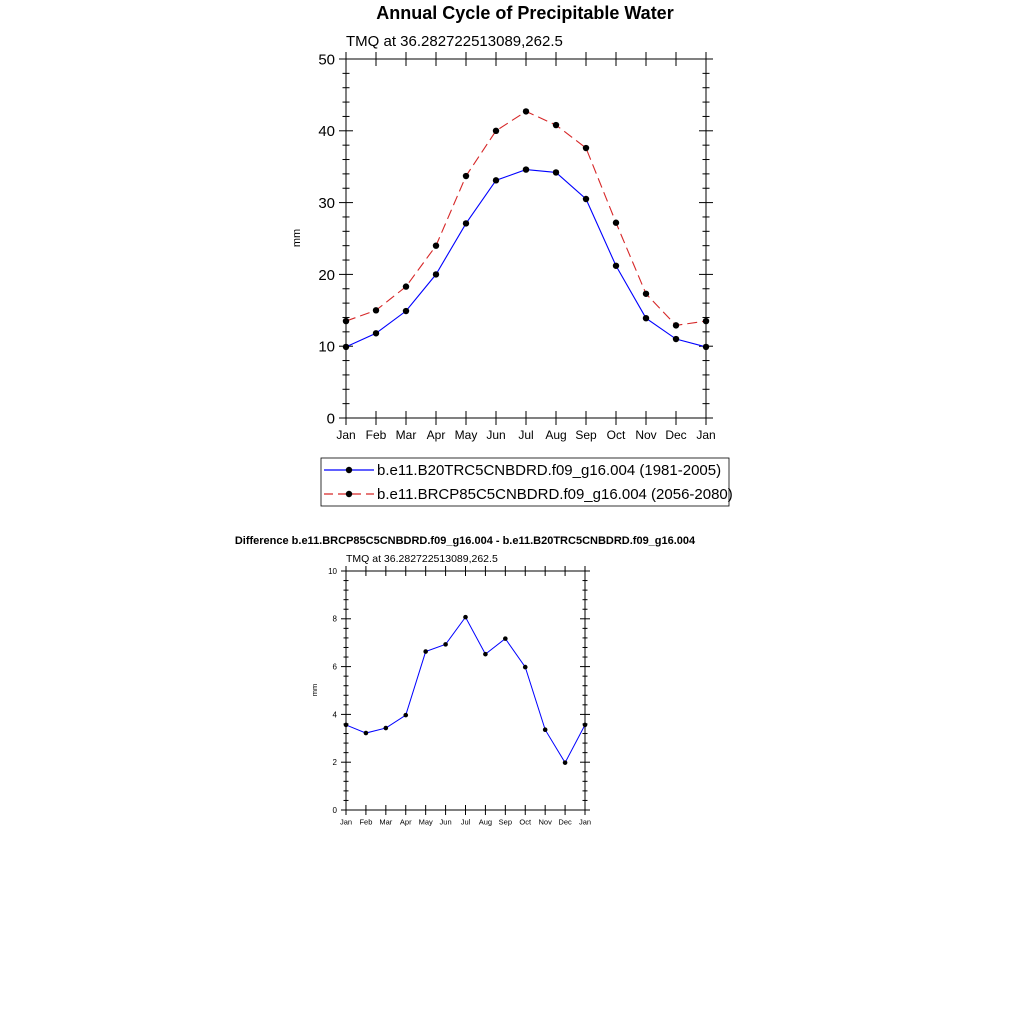  I want to click on y-axis-ticks: 0 10 20 30 40 50, so click(515, 239).